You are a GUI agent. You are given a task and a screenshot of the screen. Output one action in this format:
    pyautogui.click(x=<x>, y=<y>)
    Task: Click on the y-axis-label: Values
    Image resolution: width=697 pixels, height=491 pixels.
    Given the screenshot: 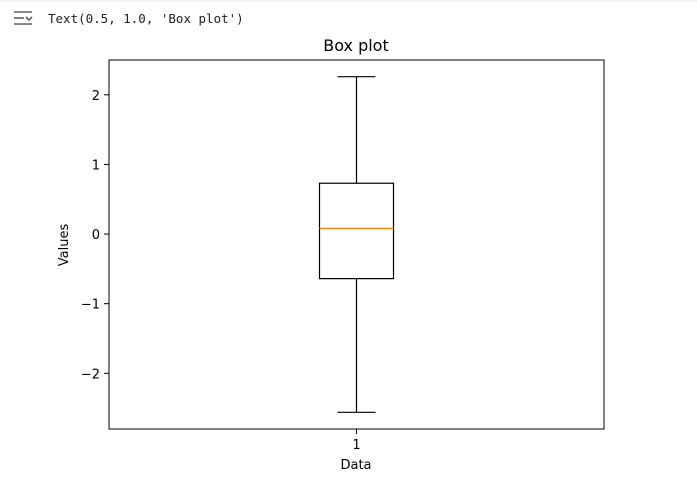 What is the action you would take?
    pyautogui.click(x=64, y=245)
    